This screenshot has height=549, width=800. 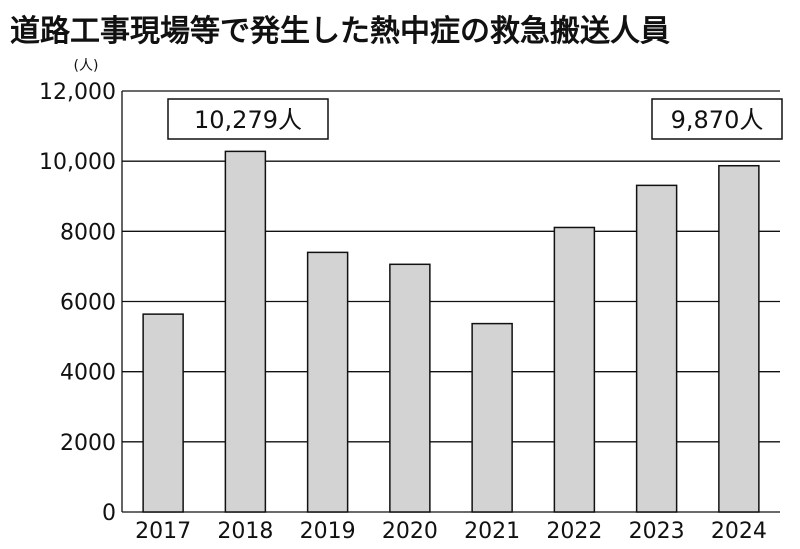 What do you see at coordinates (410, 531) in the screenshot?
I see `x-tick-label: 2020` at bounding box center [410, 531].